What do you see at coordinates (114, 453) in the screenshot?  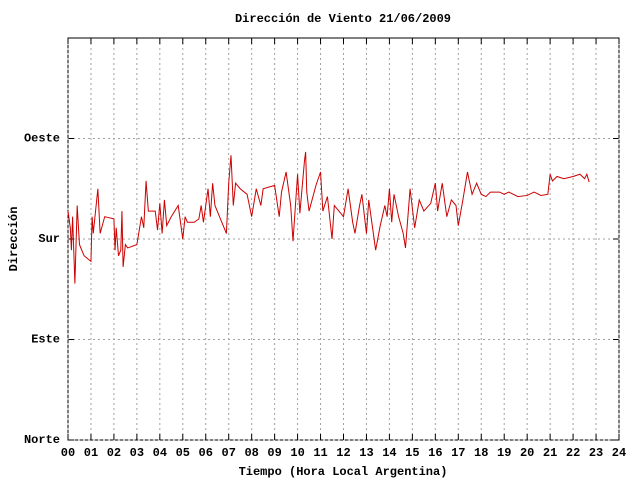 I see `x-tick-label: 02` at bounding box center [114, 453].